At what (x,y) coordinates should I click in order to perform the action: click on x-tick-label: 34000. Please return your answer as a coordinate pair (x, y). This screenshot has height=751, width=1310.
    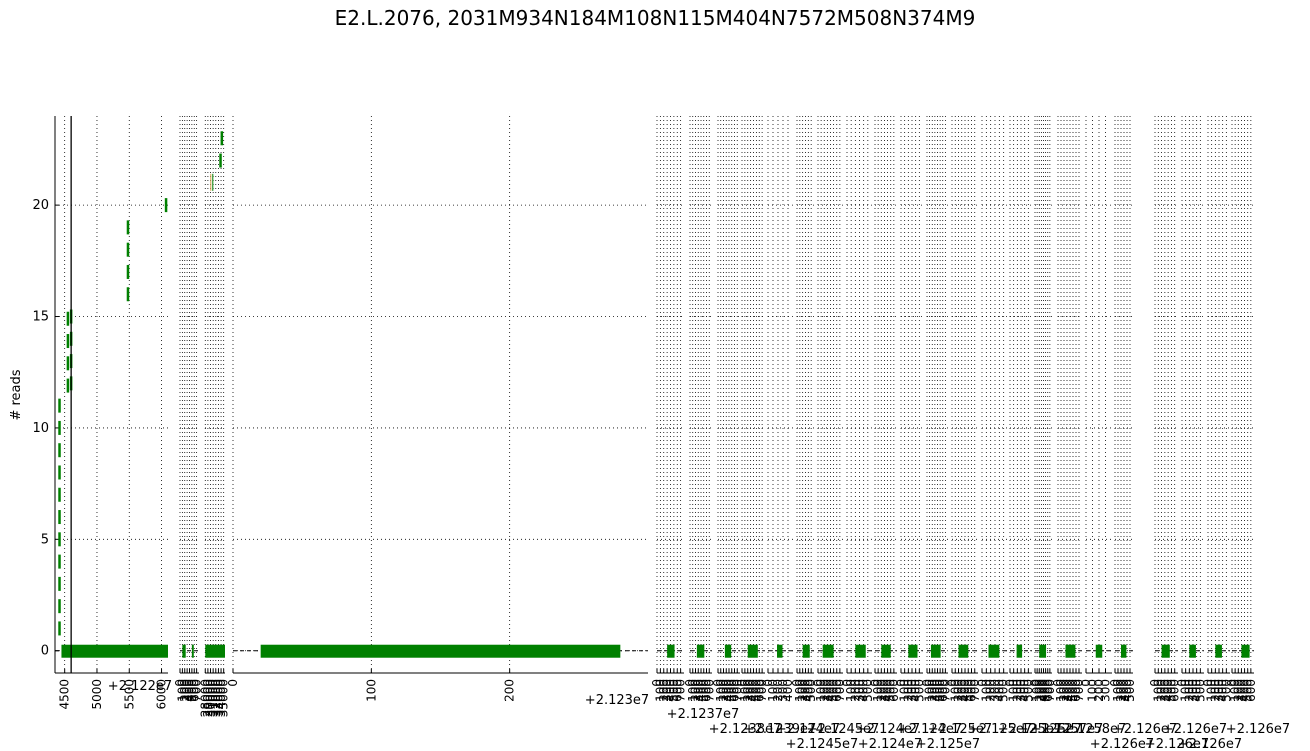
    Looking at the image, I should click on (221, 698).